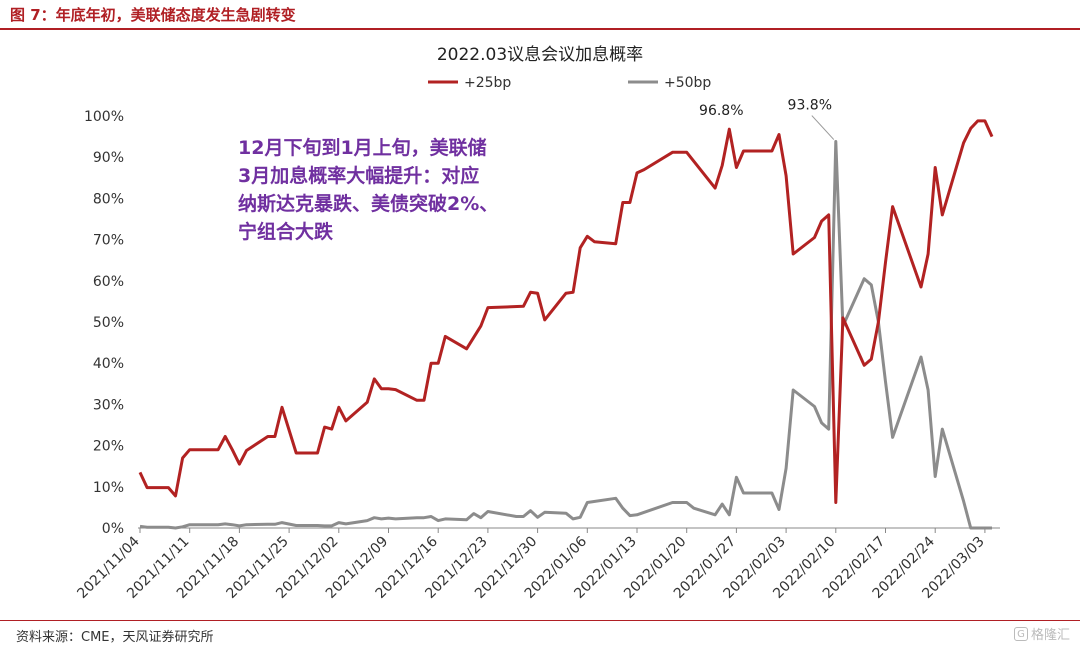  What do you see at coordinates (108, 282) in the screenshot?
I see `y-tick-label: 60%` at bounding box center [108, 282].